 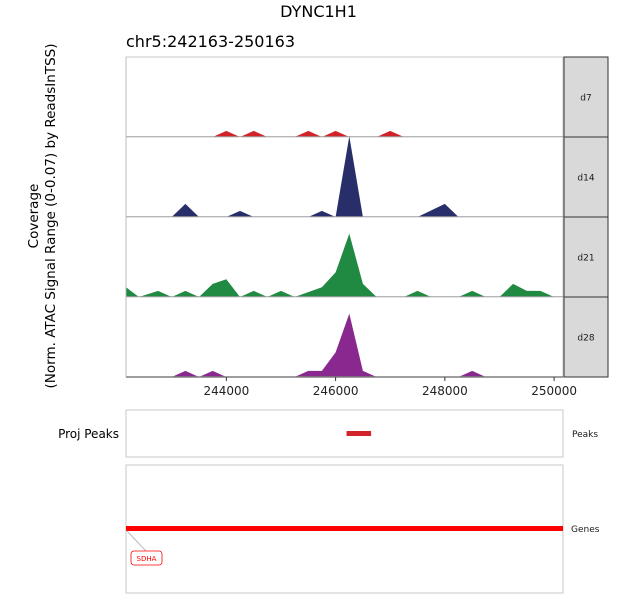 I want to click on facet-strip-d7, so click(x=586, y=97).